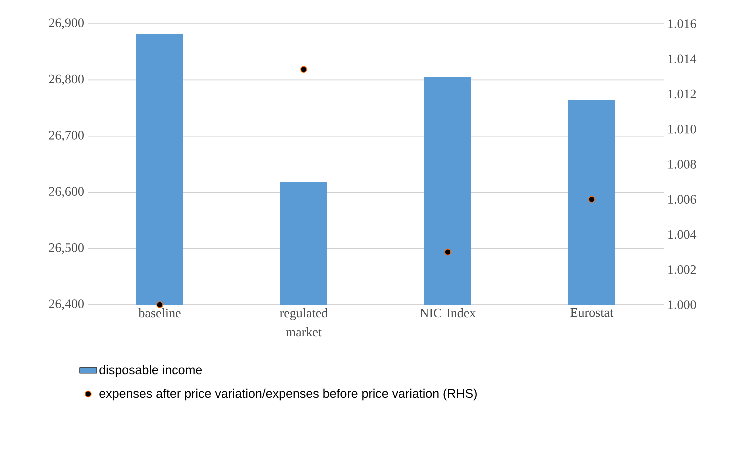 Image resolution: width=732 pixels, height=454 pixels. I want to click on x-tick-label: baseline, so click(159, 313).